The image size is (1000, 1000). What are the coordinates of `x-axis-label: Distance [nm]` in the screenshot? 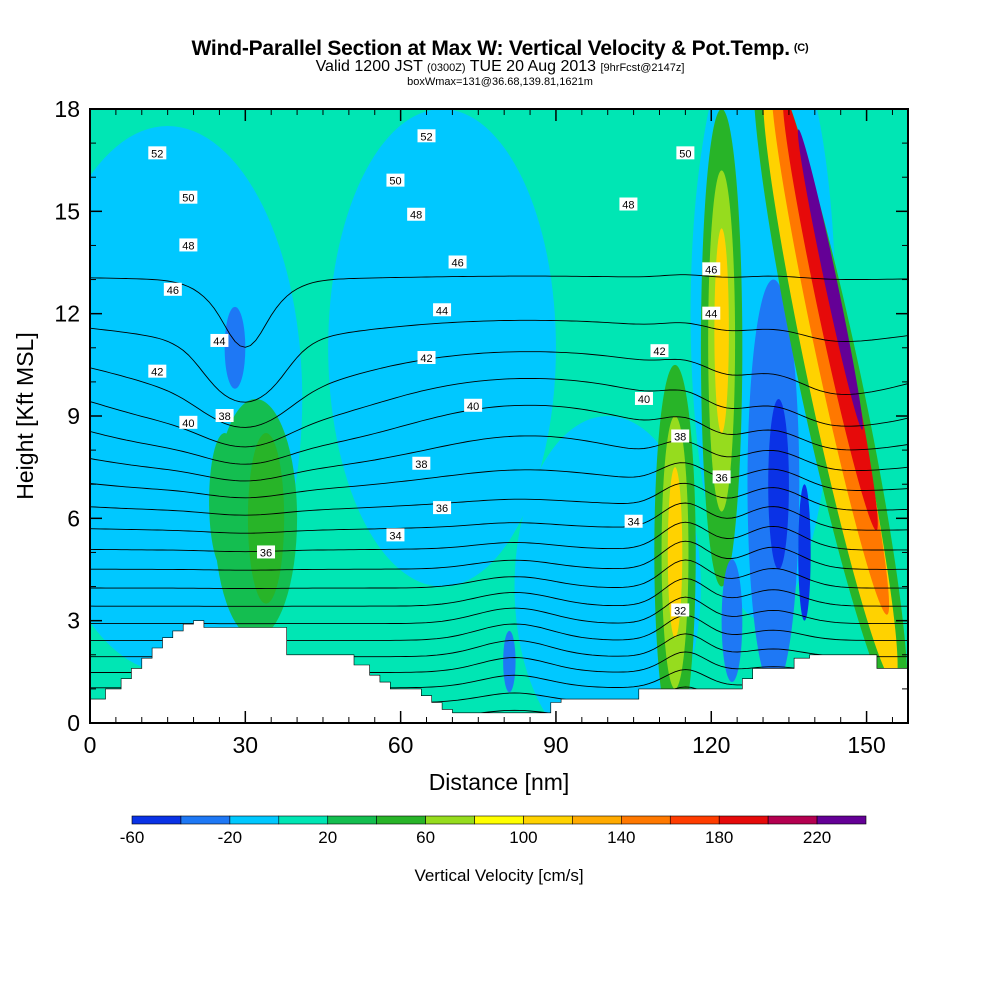 It's located at (499, 782).